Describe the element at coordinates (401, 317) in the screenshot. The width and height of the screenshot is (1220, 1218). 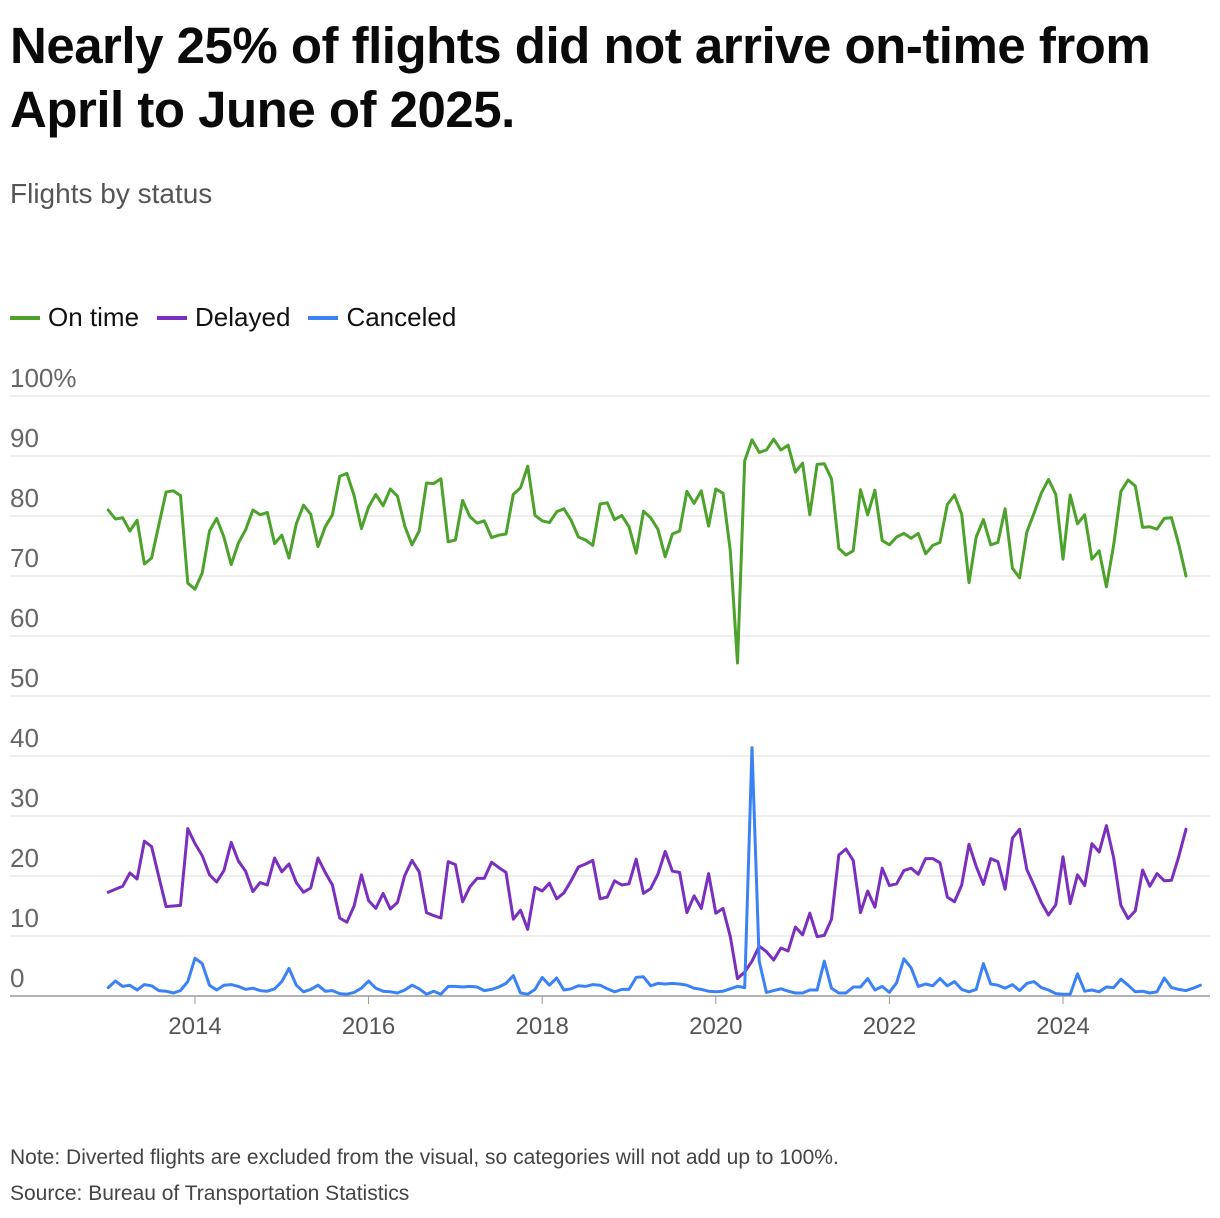
I see `legend-label-canceled: Canceled` at that location.